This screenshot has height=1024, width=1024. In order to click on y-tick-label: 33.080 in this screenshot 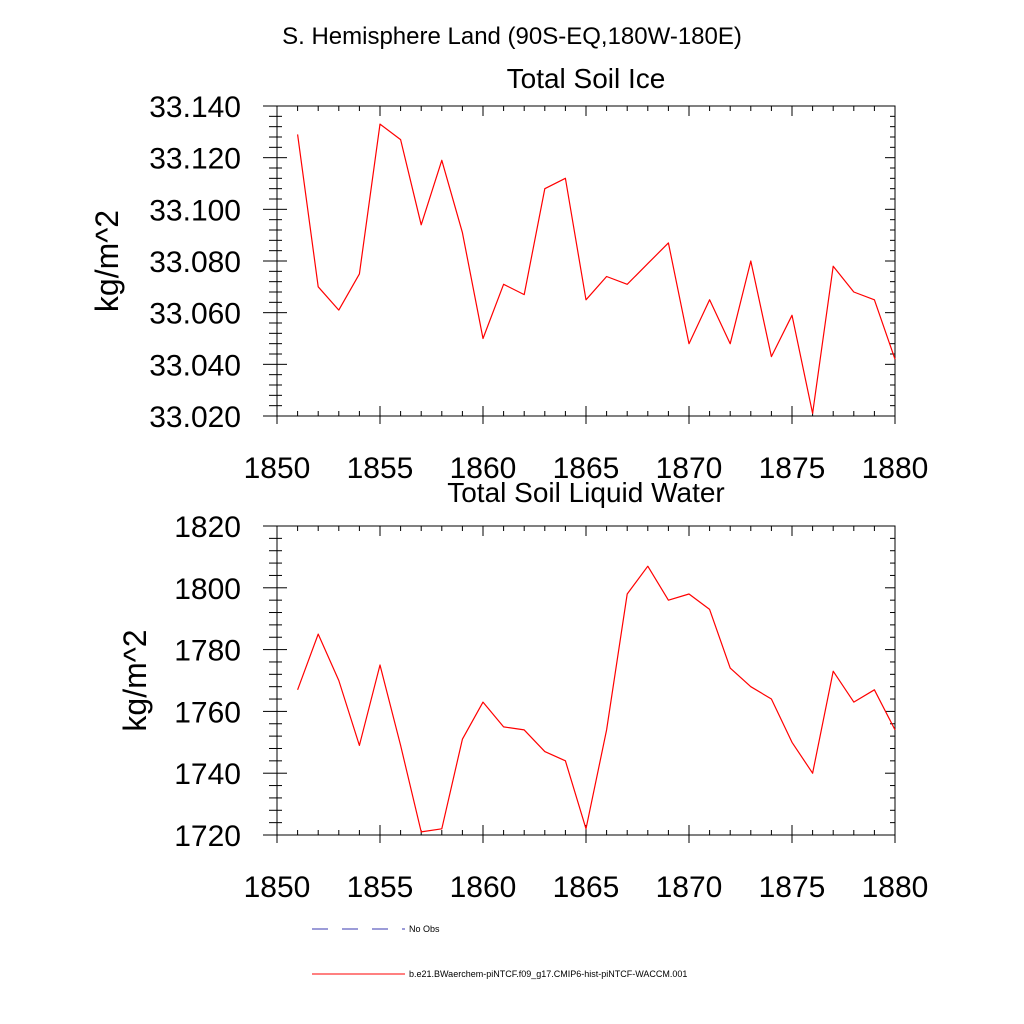, I will do `click(195, 262)`.